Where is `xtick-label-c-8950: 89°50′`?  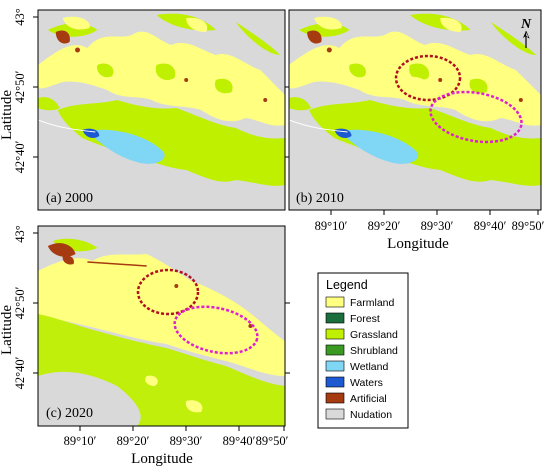 xtick-label-c-8950: 89°50′ is located at coordinates (272, 441).